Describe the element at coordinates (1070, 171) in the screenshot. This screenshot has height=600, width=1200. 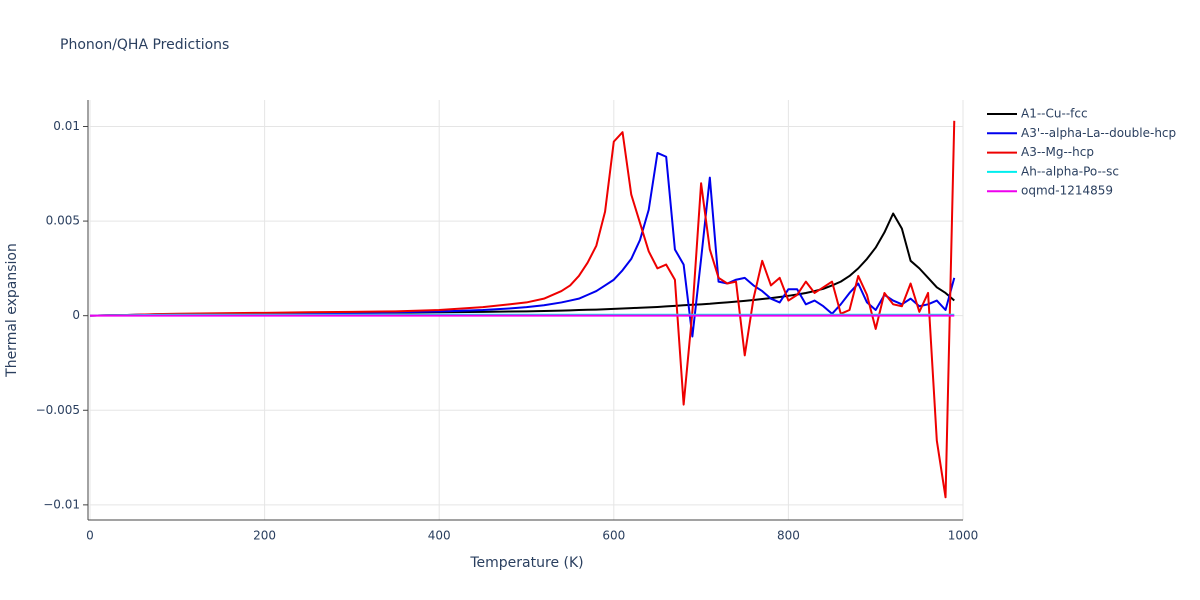
I see `legend-label: Ah--alpha-Po--sc` at that location.